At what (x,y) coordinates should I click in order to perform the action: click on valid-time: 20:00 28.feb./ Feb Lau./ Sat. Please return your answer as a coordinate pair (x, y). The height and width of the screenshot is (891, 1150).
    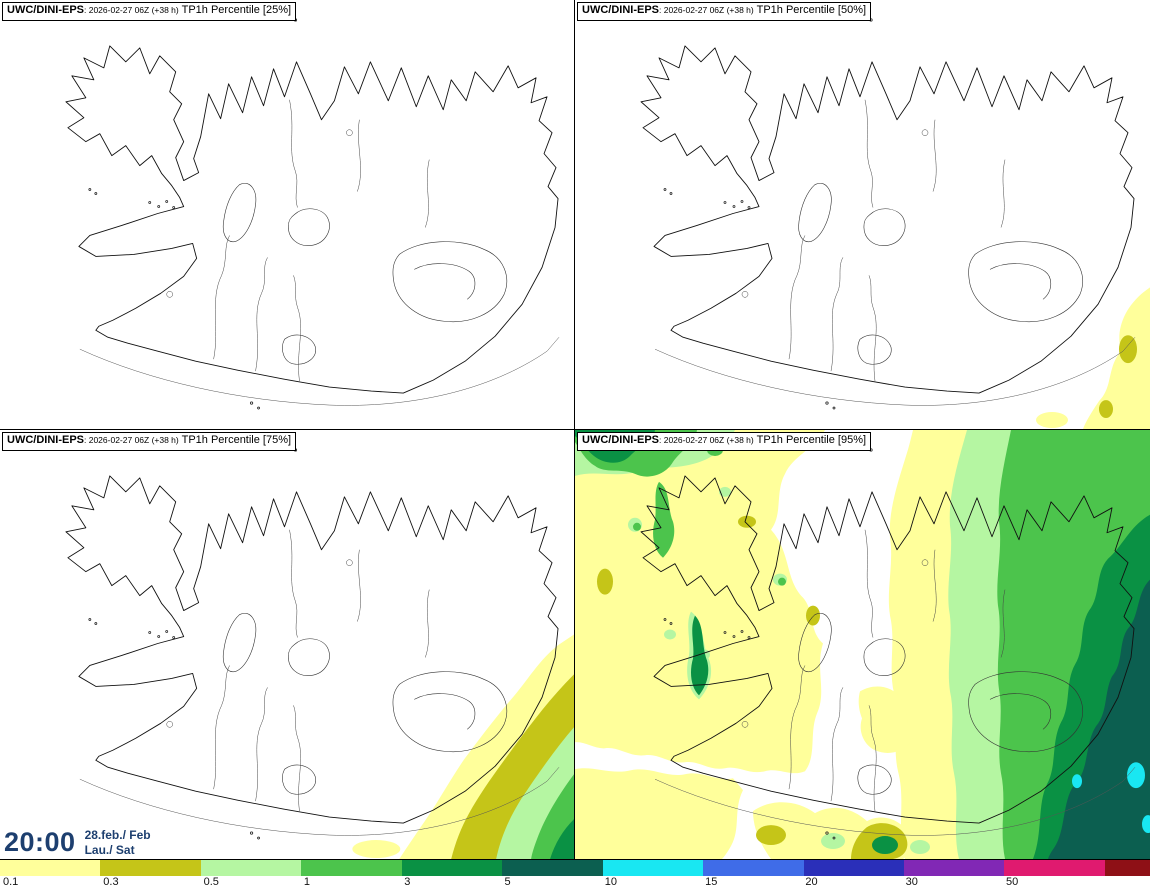
    Looking at the image, I should click on (77, 842).